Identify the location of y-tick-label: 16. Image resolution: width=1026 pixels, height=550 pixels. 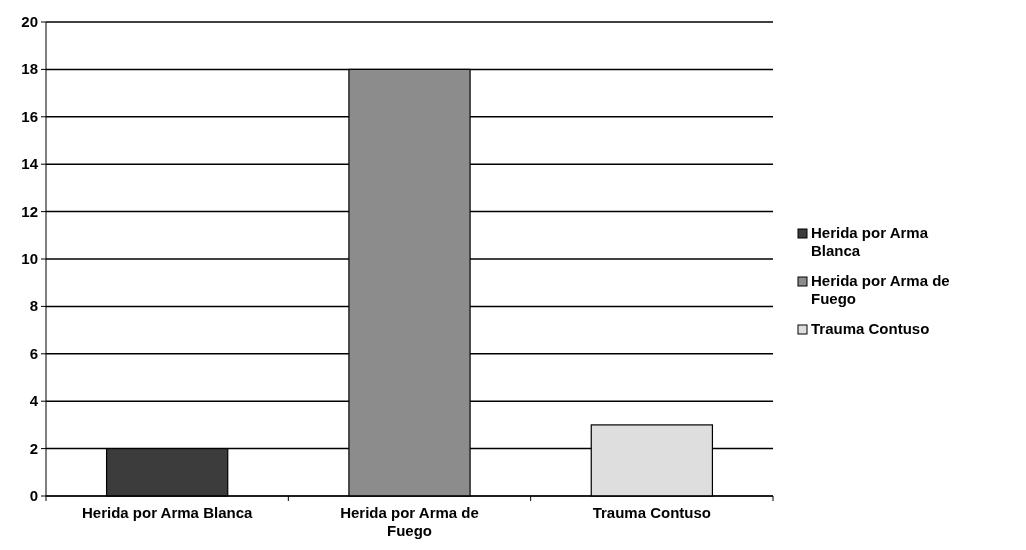
(29, 116).